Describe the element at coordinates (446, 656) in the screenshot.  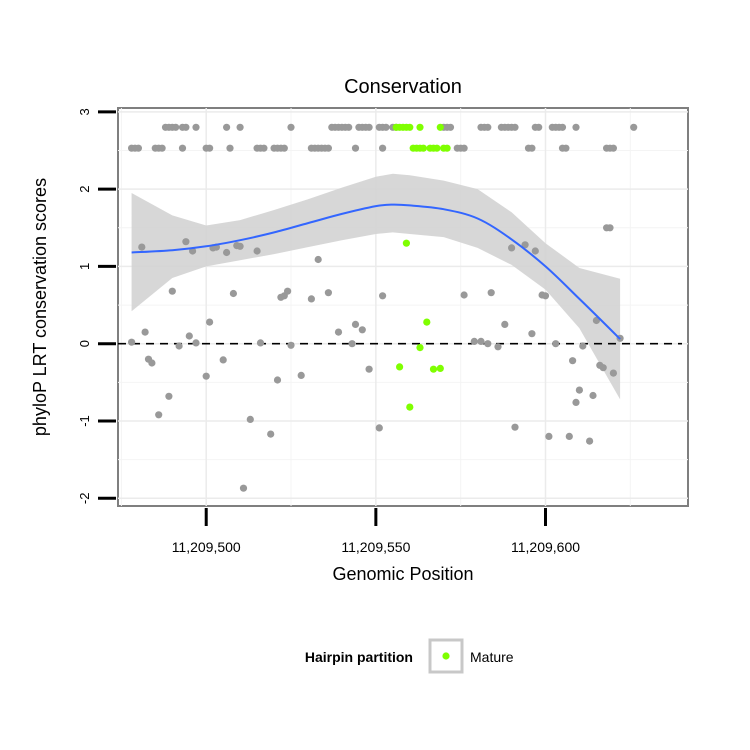
I see `legend-key-mature-point` at that location.